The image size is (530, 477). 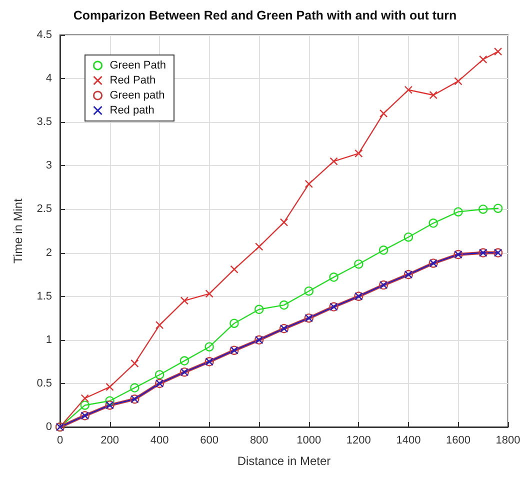 I want to click on x-tick-label: 400, so click(x=159, y=440).